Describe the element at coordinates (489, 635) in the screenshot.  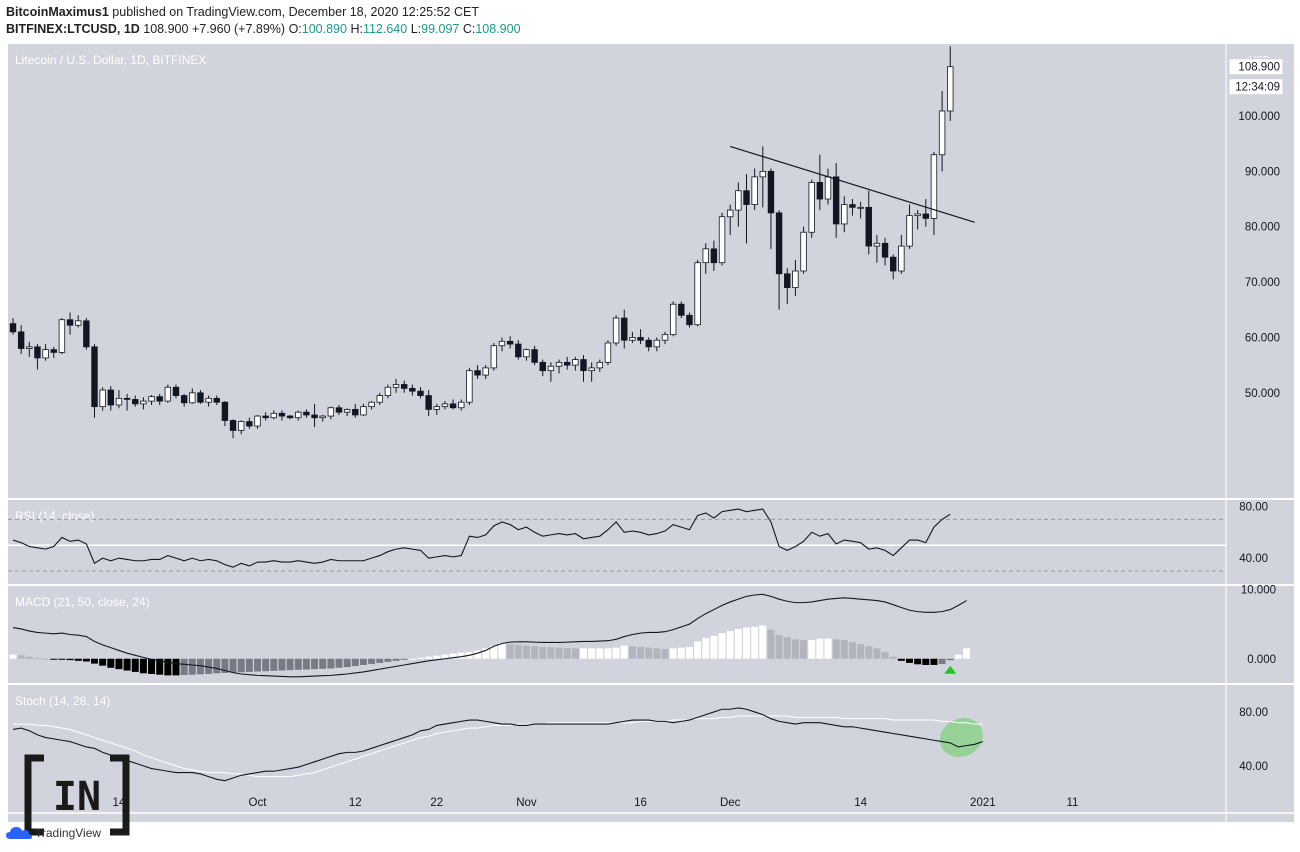
I see `macd-line` at that location.